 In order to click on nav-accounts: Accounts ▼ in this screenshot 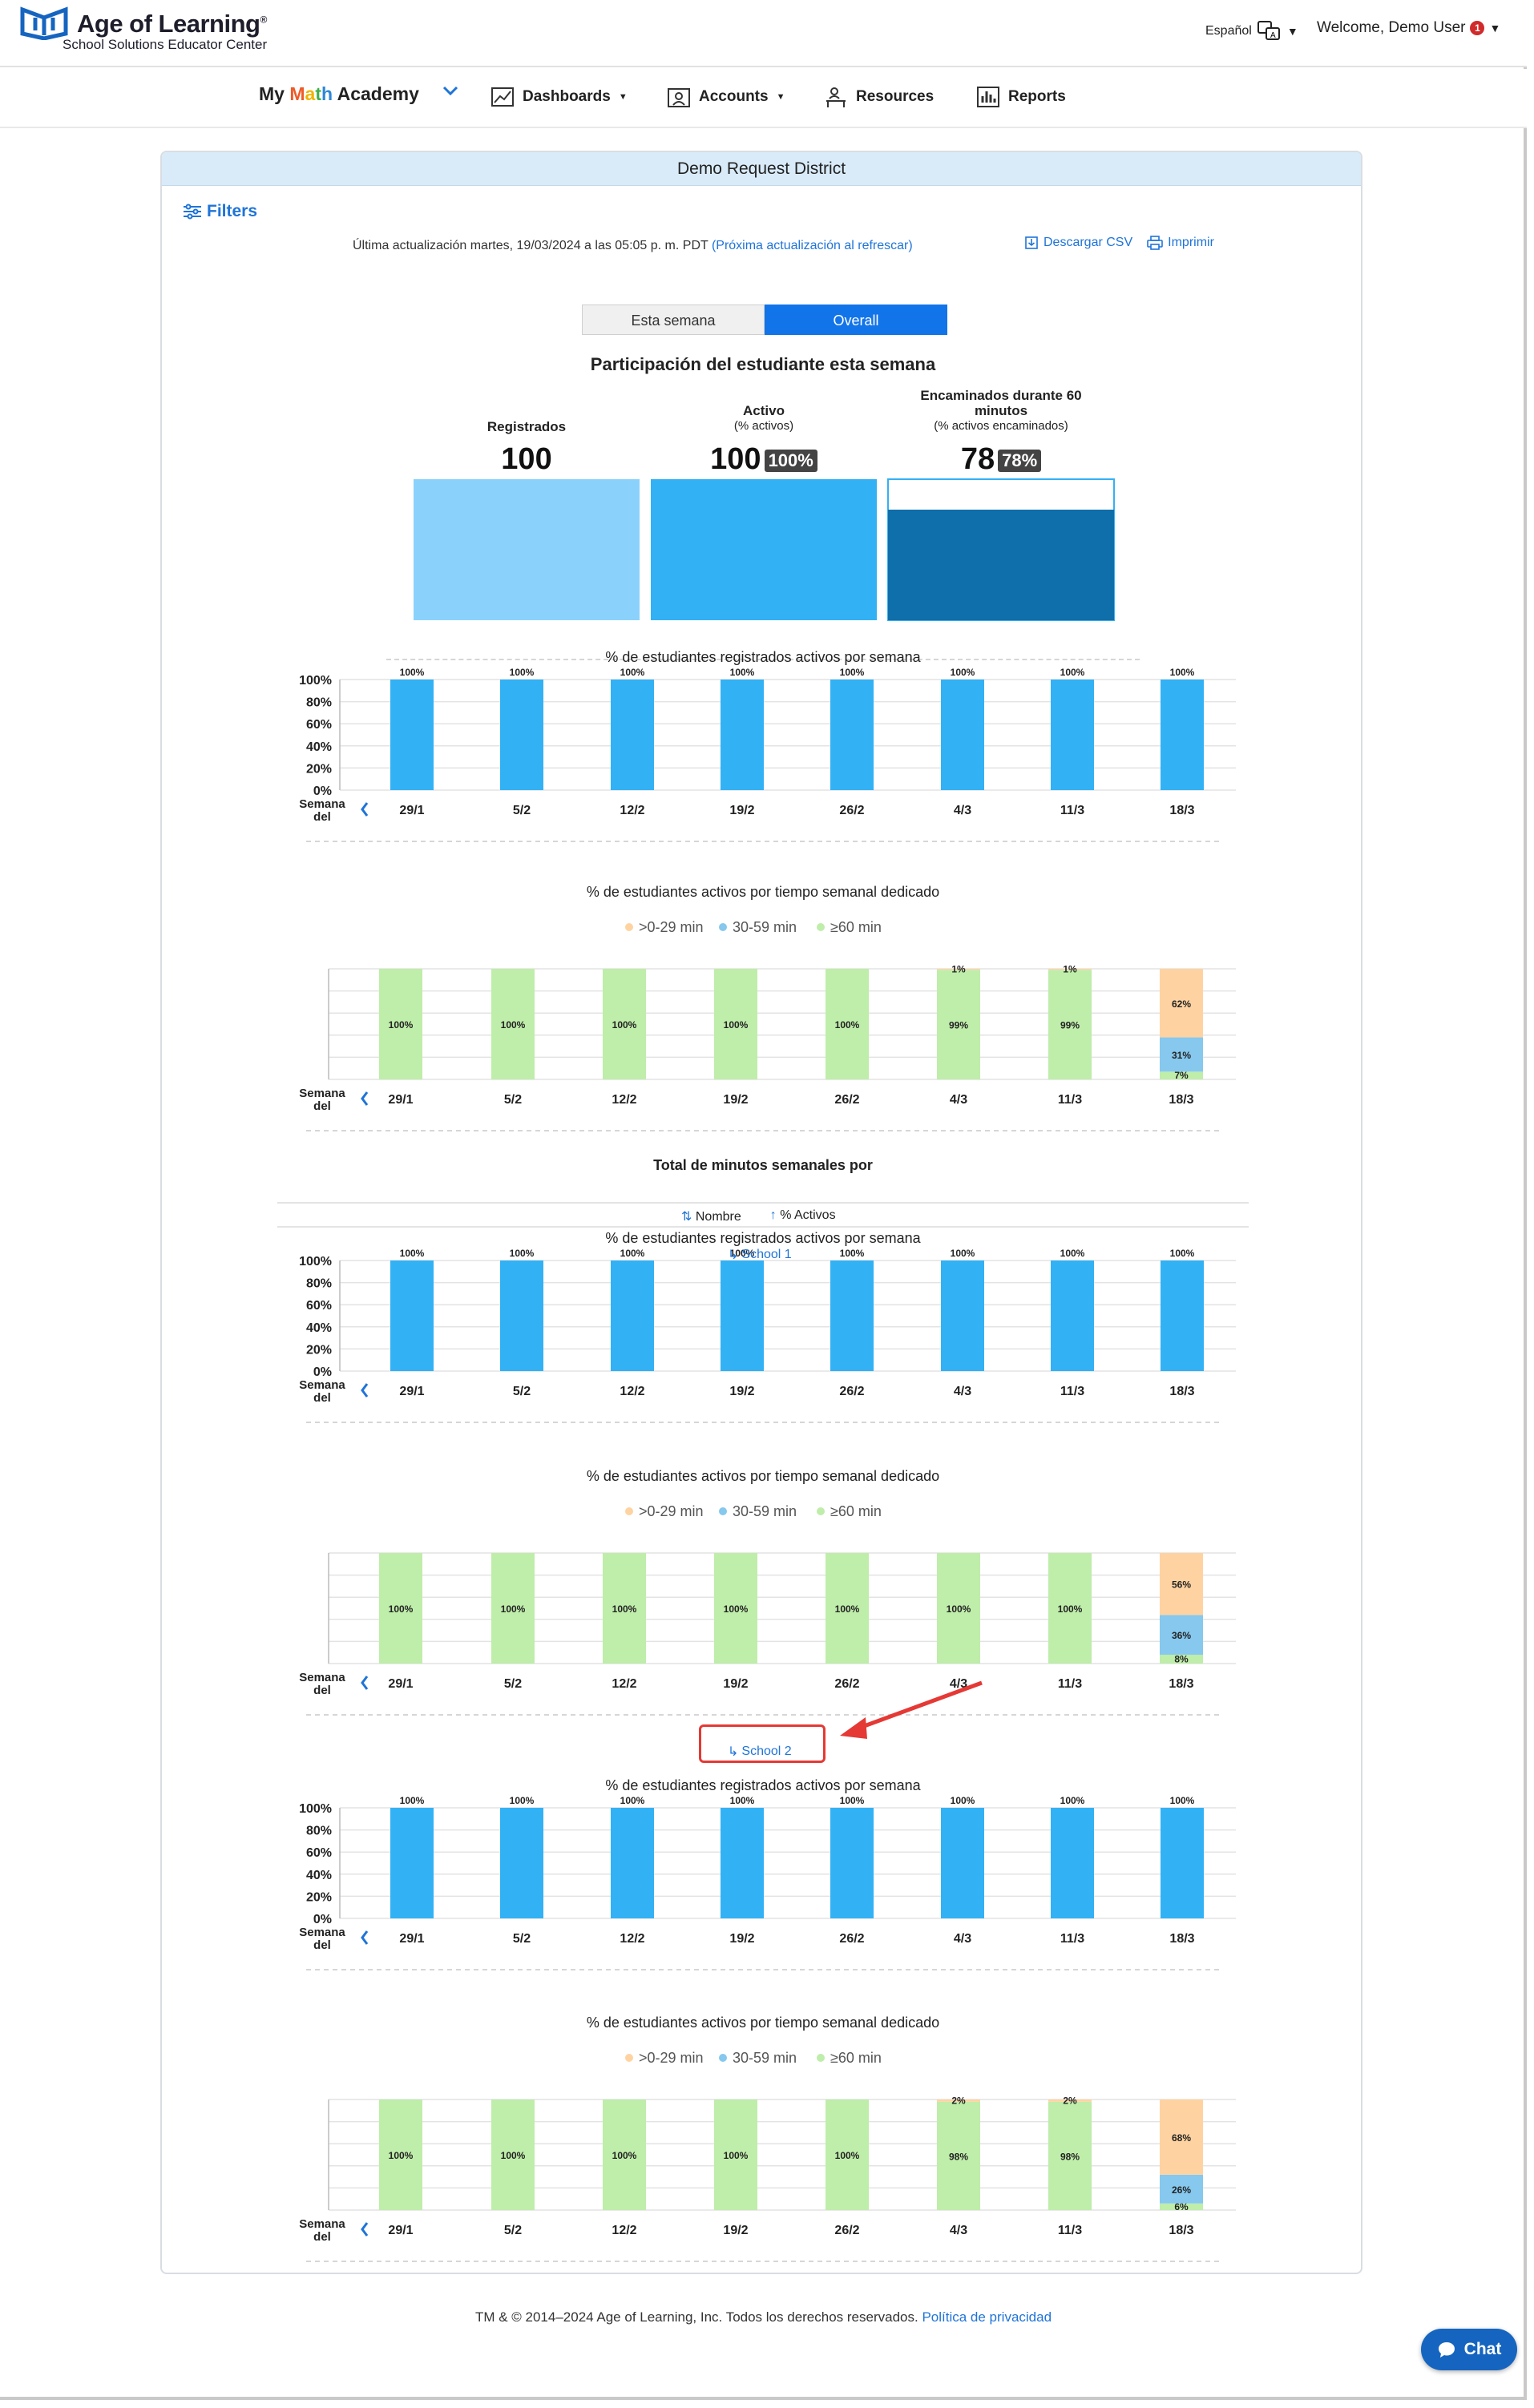, I will do `click(726, 97)`.